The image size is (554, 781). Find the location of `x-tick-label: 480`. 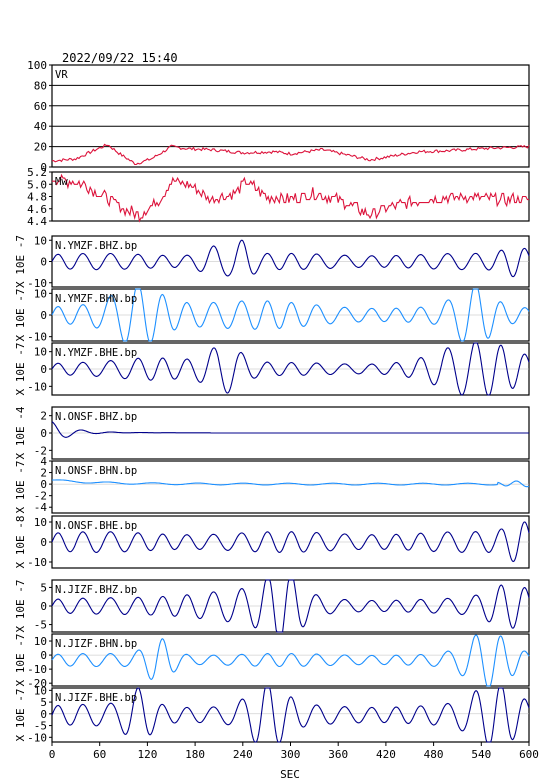

x-tick-label: 480 is located at coordinates (434, 754).